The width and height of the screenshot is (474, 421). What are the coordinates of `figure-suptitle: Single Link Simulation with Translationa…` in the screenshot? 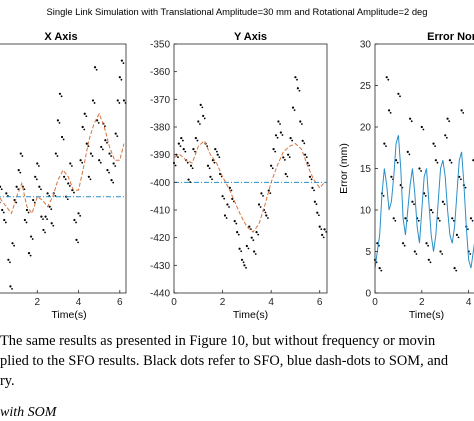 It's located at (237, 11).